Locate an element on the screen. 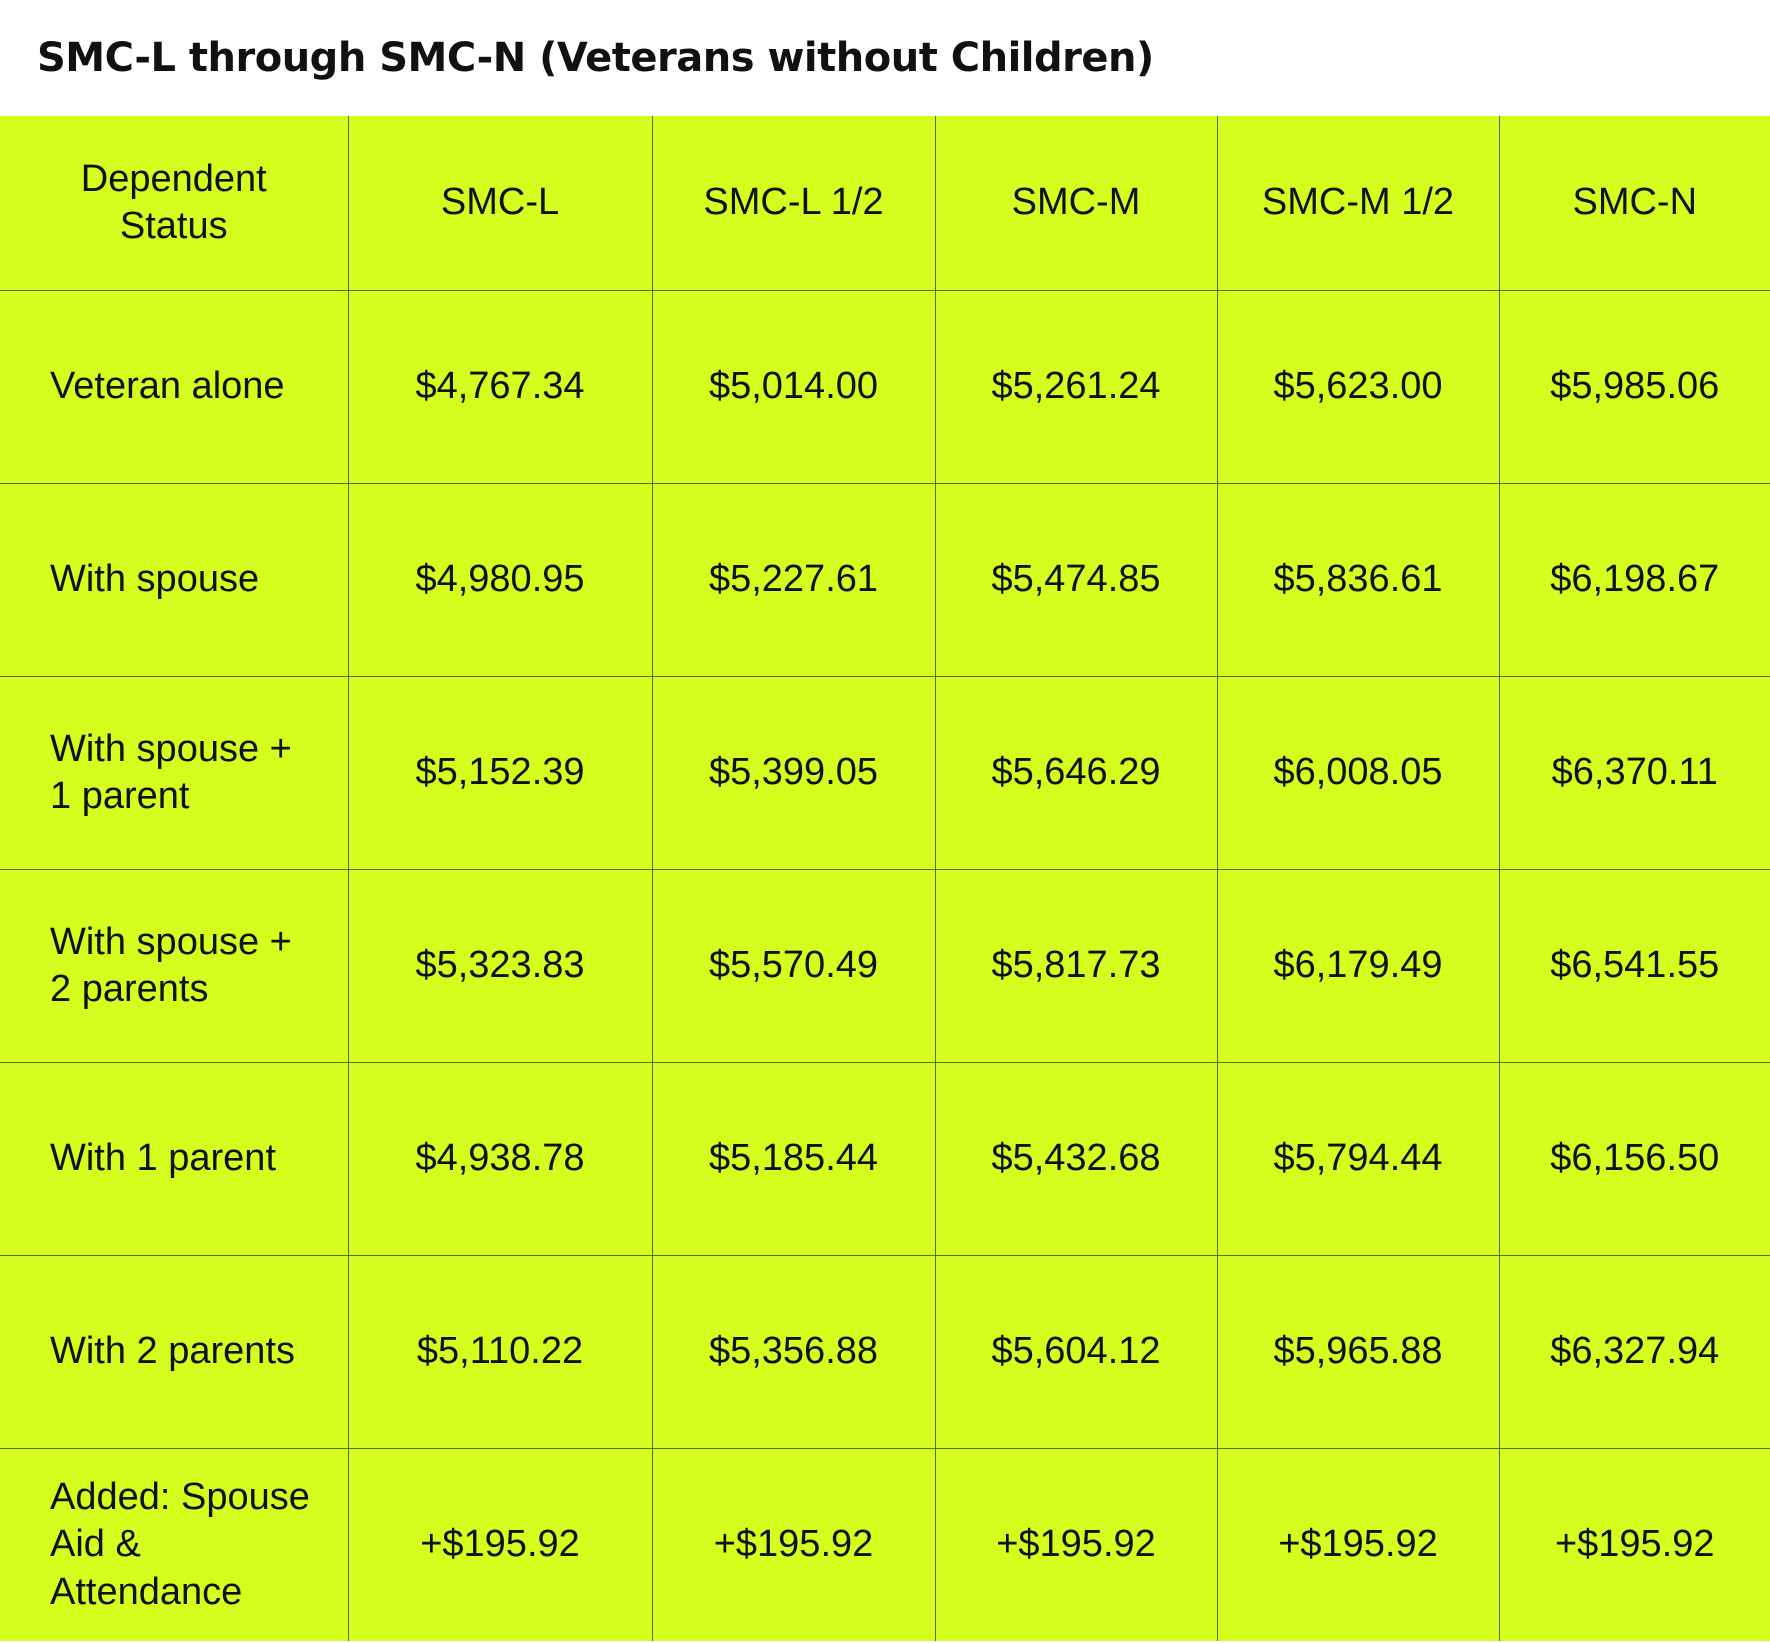 Image resolution: width=1770 pixels, height=1643 pixels. row-label: With spouse is located at coordinates (174, 580).